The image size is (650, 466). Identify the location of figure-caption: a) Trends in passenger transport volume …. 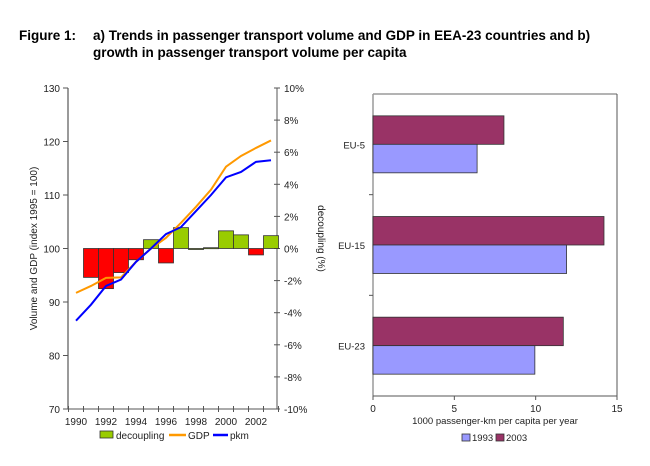
(342, 44).